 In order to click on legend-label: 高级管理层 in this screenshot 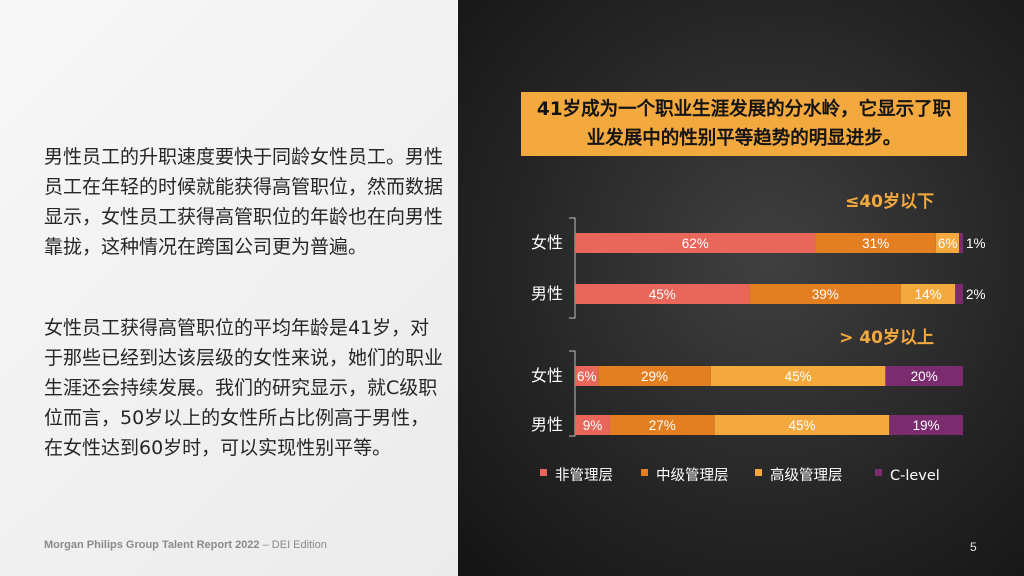, I will do `click(806, 475)`.